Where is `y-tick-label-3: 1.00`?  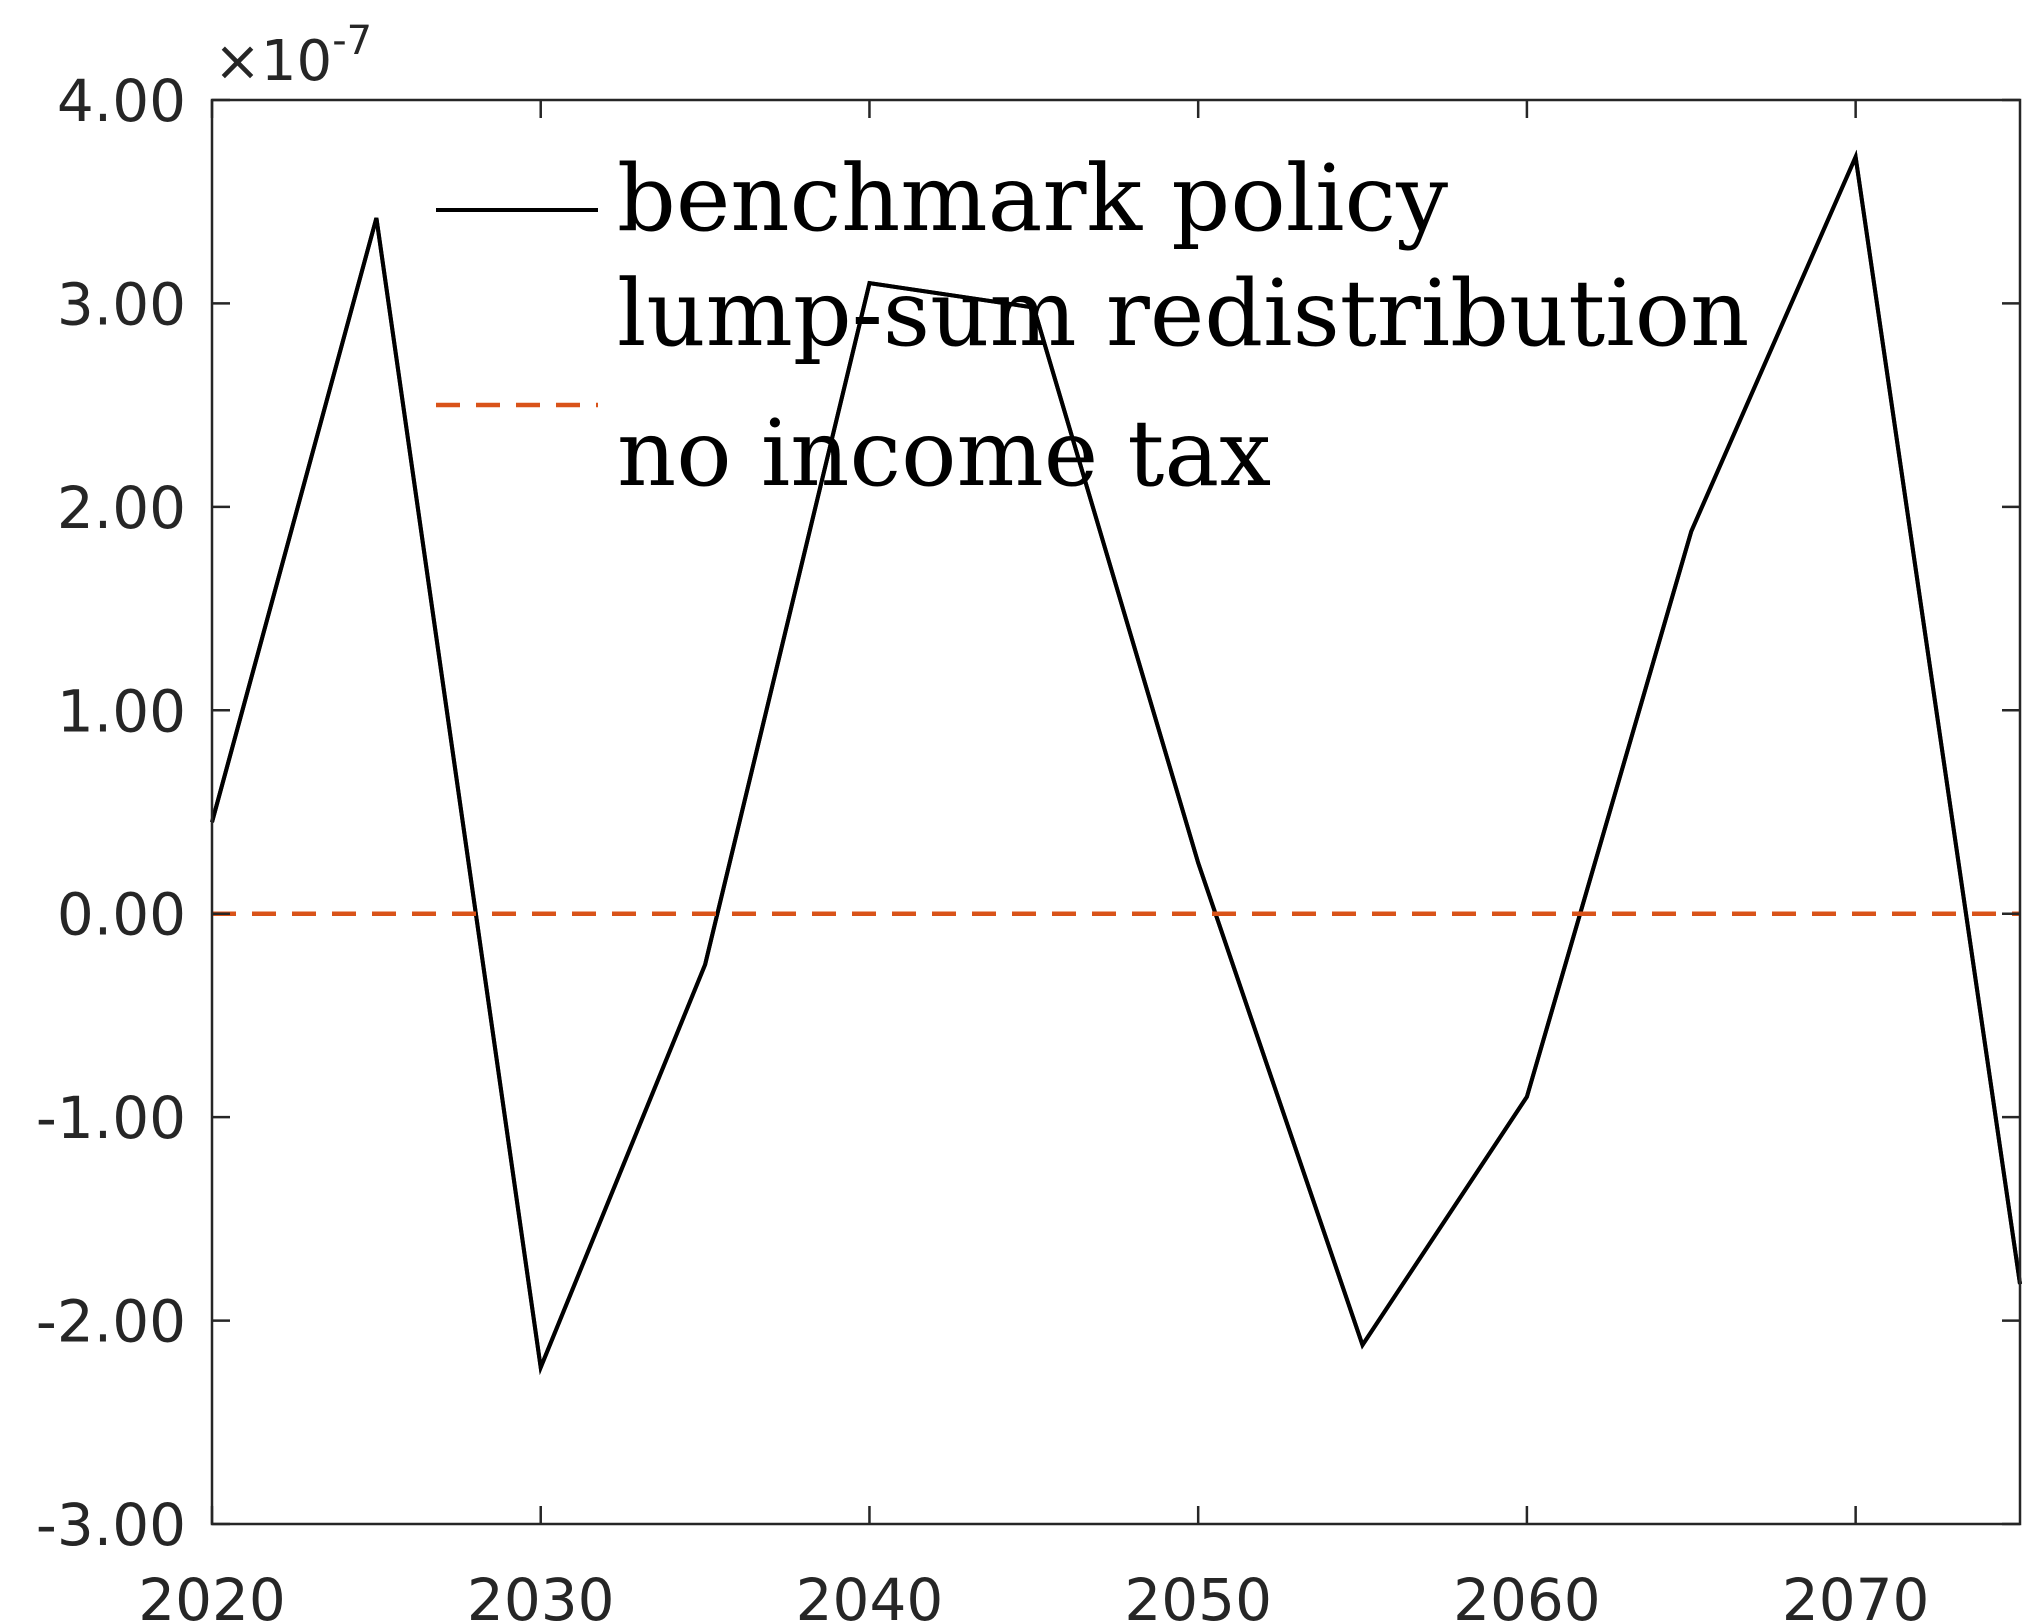 y-tick-label-3: 1.00 is located at coordinates (121, 711).